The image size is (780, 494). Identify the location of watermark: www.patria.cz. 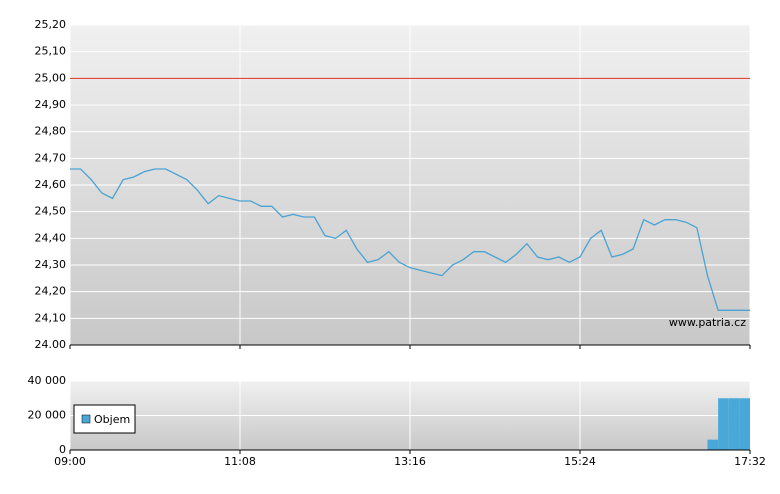
(707, 322).